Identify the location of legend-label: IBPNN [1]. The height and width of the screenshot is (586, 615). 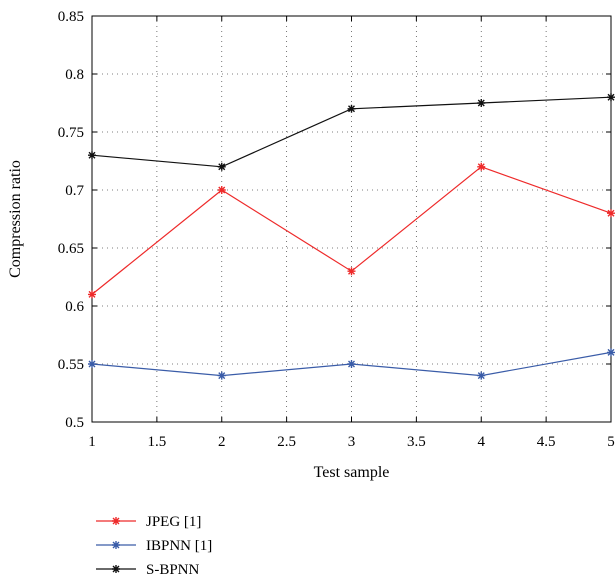
(179, 546).